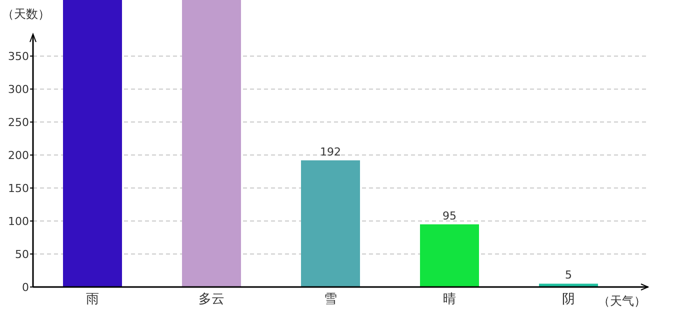  Describe the element at coordinates (18, 89) in the screenshot. I see `y-tick-label: 300` at that location.